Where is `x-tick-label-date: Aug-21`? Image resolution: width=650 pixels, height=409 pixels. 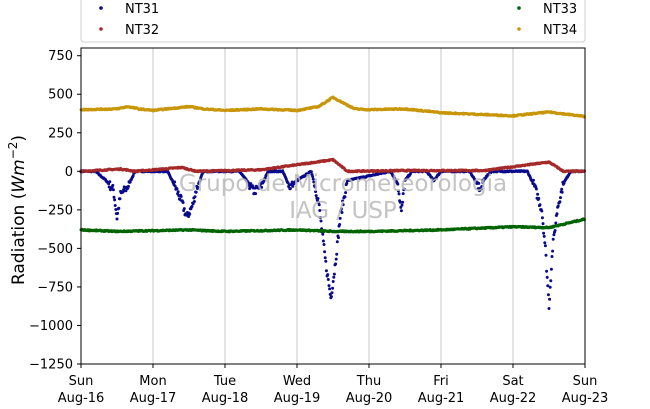 x-tick-label-date: Aug-21 is located at coordinates (441, 398).